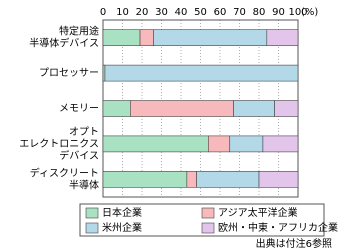  Describe the element at coordinates (309, 12) in the screenshot. I see `x-unit: (%)` at that location.